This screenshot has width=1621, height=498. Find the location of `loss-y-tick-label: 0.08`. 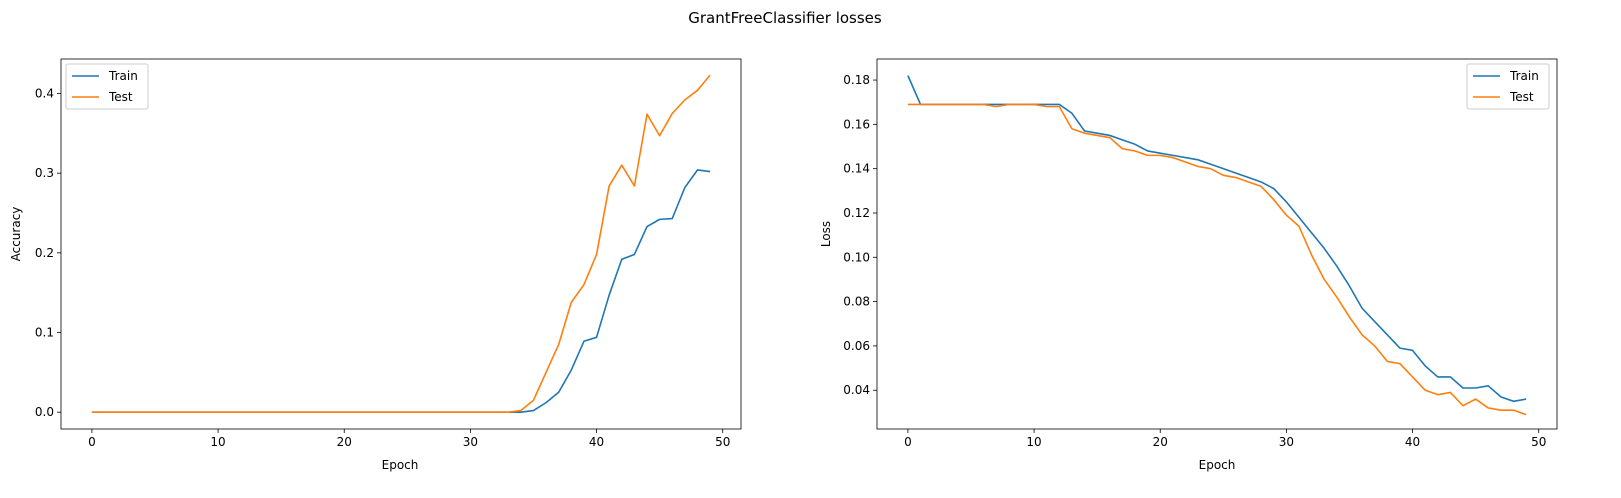

loss-y-tick-label: 0.08 is located at coordinates (856, 302).